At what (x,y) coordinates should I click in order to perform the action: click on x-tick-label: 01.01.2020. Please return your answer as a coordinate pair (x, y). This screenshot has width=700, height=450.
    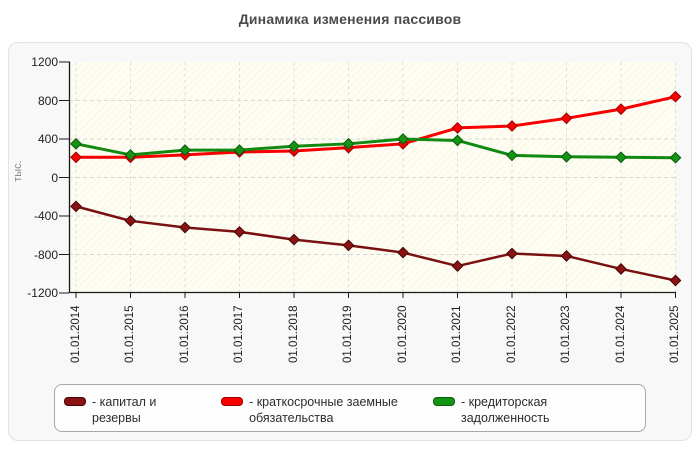
    Looking at the image, I should click on (402, 334).